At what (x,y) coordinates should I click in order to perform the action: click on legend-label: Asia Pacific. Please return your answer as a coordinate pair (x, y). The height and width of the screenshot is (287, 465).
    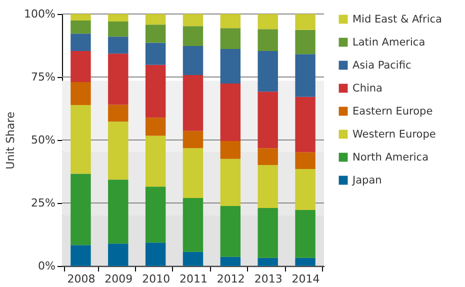
    Looking at the image, I should click on (382, 65).